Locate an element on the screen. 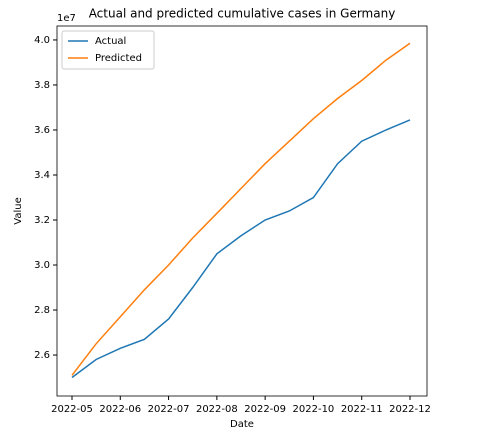  y-axis-label: Value is located at coordinates (18, 210).